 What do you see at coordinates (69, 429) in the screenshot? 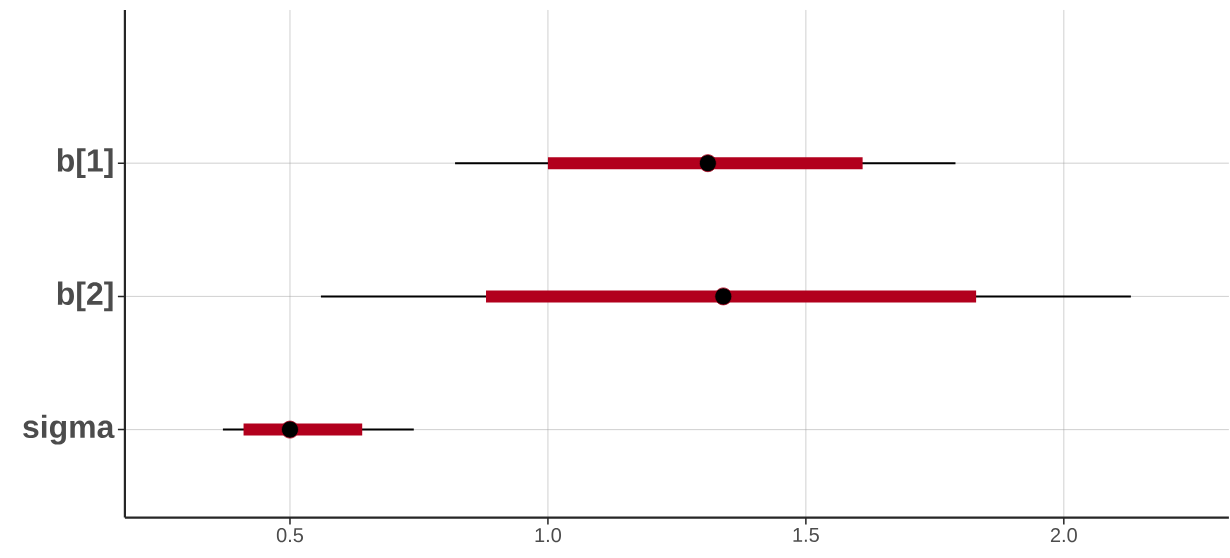
I see `y-tick-label: sigma` at bounding box center [69, 429].